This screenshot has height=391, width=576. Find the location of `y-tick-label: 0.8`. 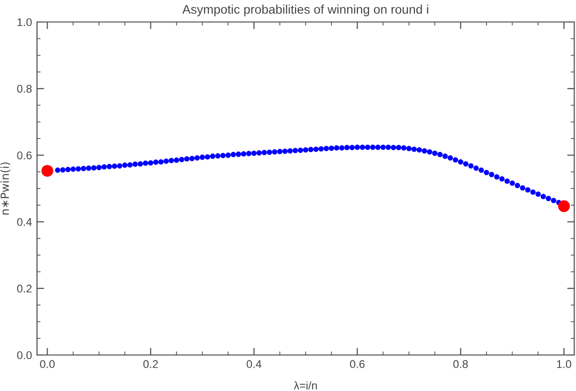

y-tick-label: 0.8 is located at coordinates (24, 88).